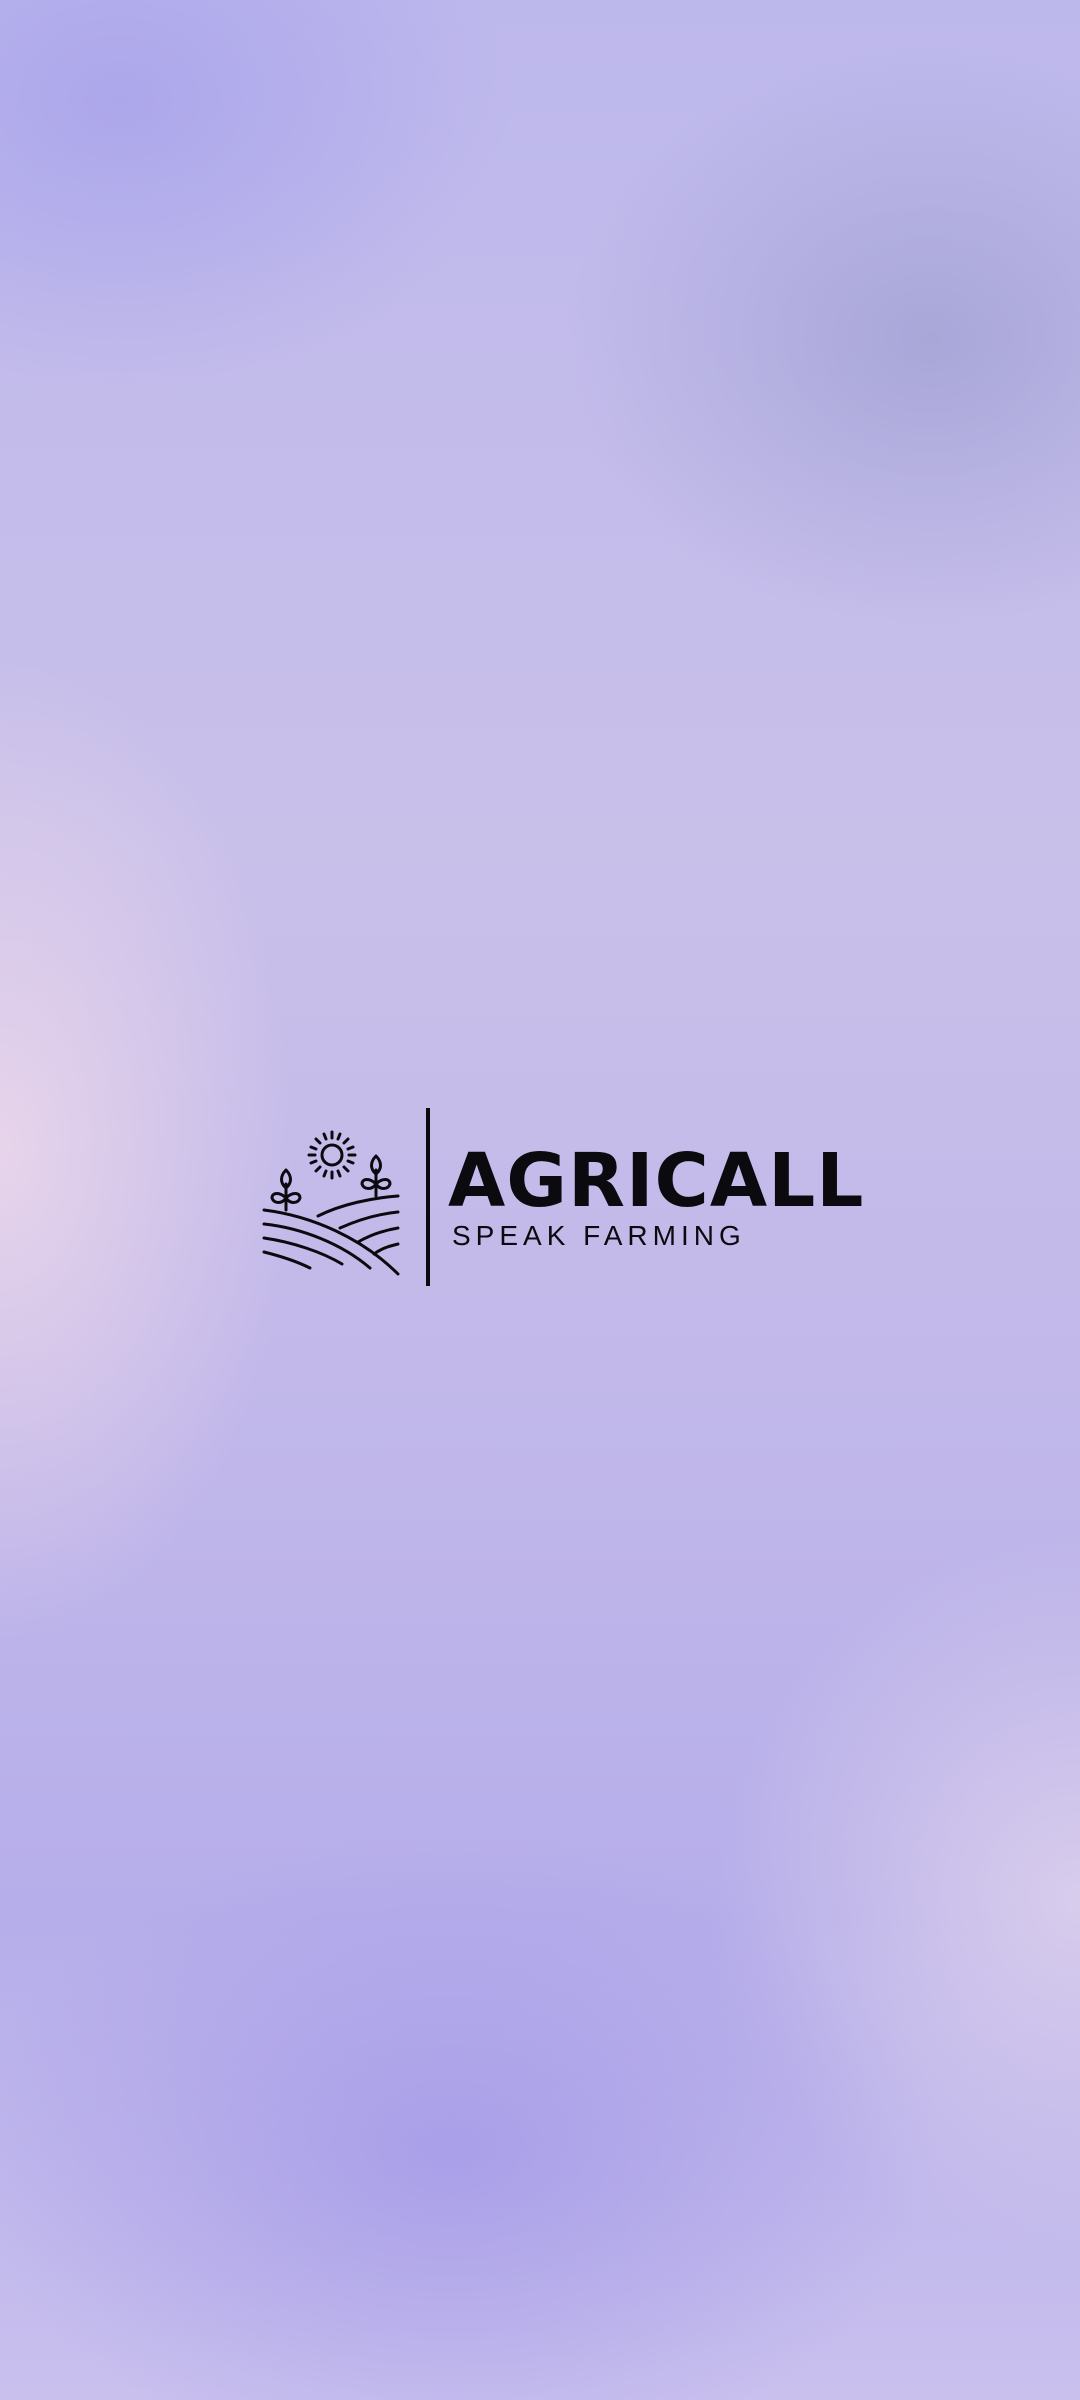  What do you see at coordinates (599, 1235) in the screenshot?
I see `brand-tagline: SPEAK FARMING` at bounding box center [599, 1235].